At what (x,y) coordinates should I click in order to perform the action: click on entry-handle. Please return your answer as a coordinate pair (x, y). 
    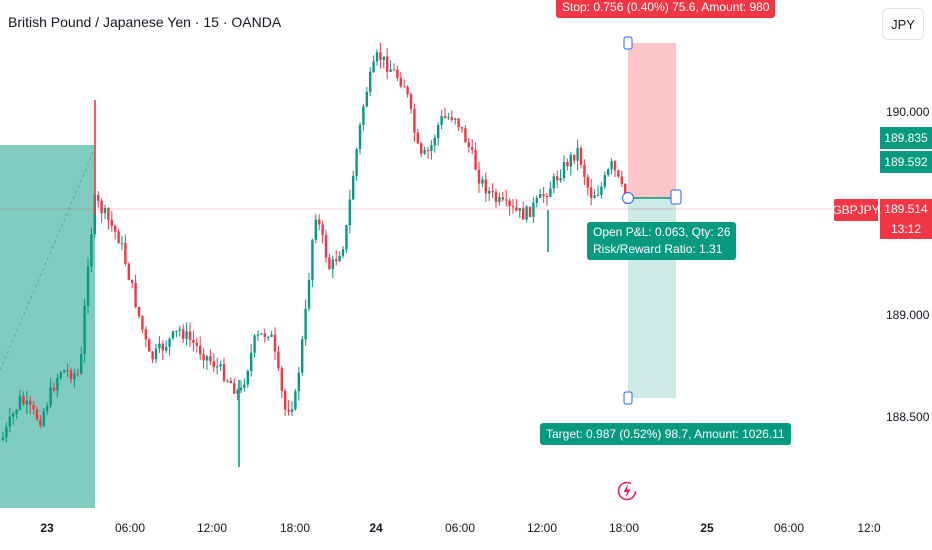
    Looking at the image, I should click on (628, 198).